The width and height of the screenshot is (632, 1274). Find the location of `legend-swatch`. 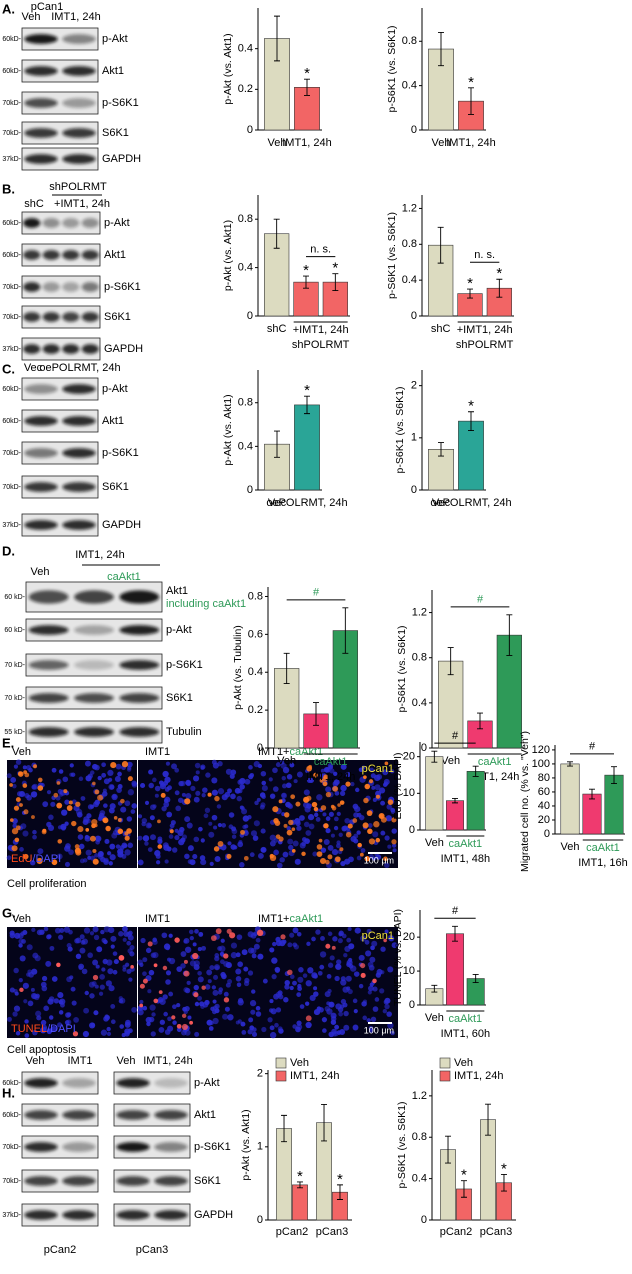

legend-swatch is located at coordinates (281, 1076).